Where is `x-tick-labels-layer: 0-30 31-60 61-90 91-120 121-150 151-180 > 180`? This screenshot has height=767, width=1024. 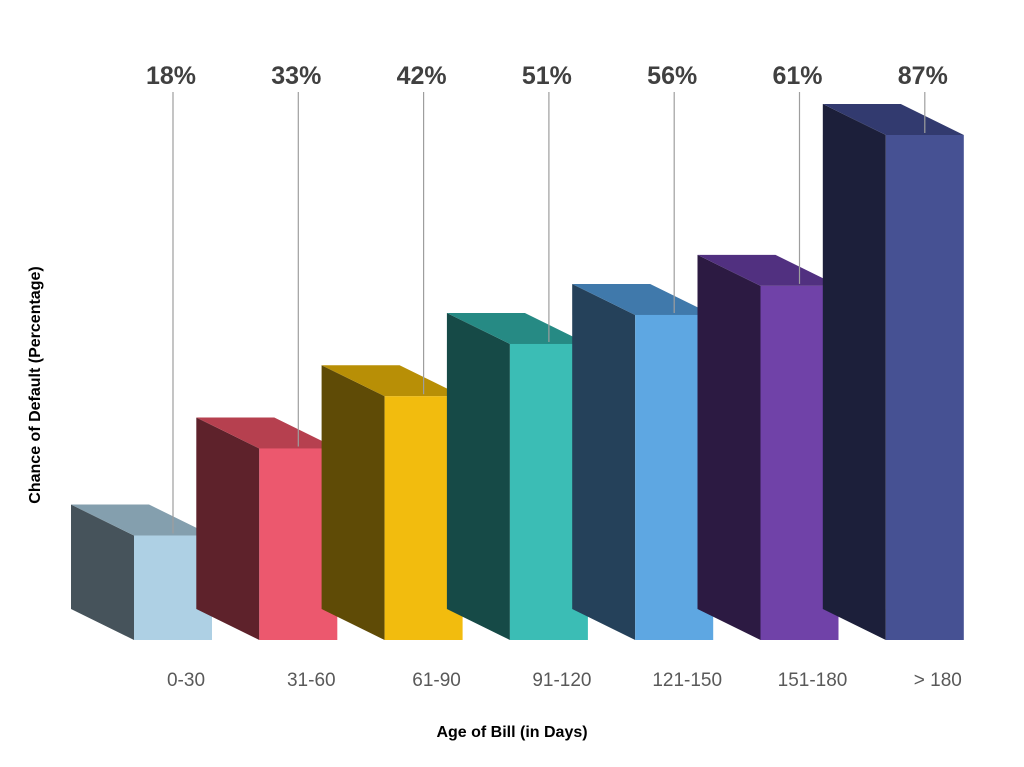
x-tick-labels-layer: 0-30 31-60 61-90 91-120 121-150 151-180 > 180 is located at coordinates (564, 680).